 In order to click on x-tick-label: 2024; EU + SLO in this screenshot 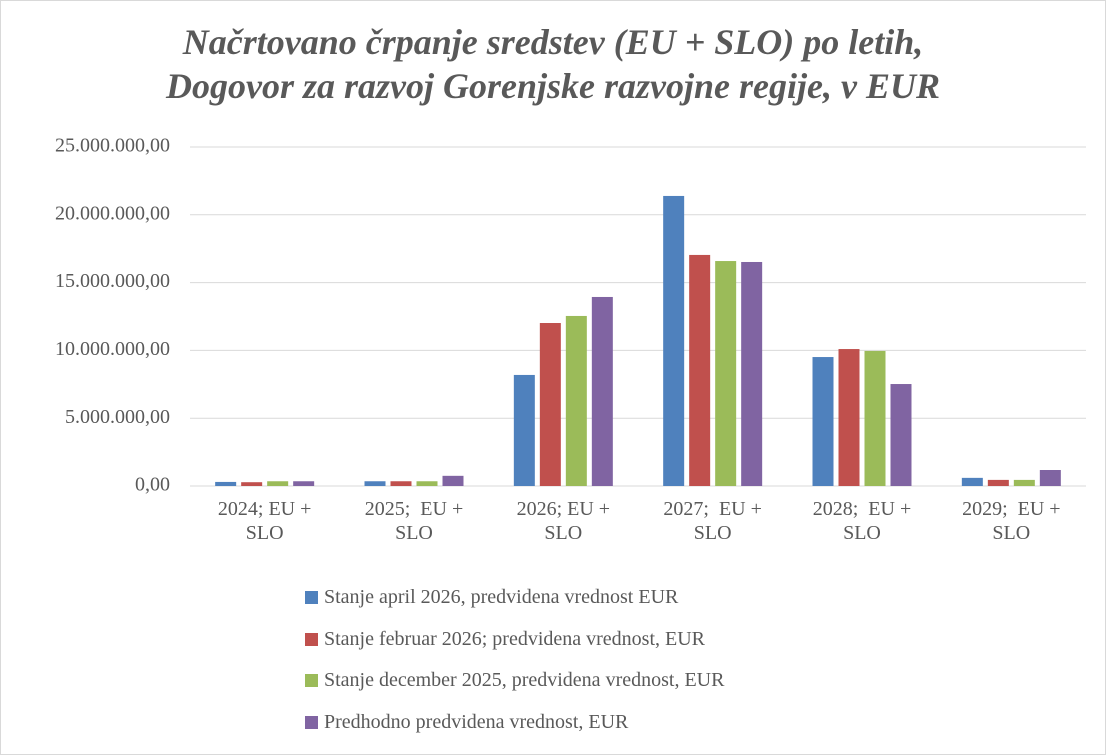, I will do `click(267, 521)`.